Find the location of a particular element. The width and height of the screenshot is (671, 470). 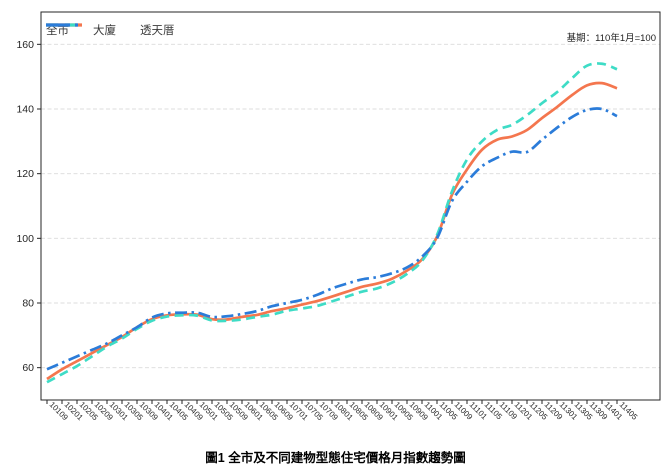

svg-text: 80 is located at coordinates (28, 304).